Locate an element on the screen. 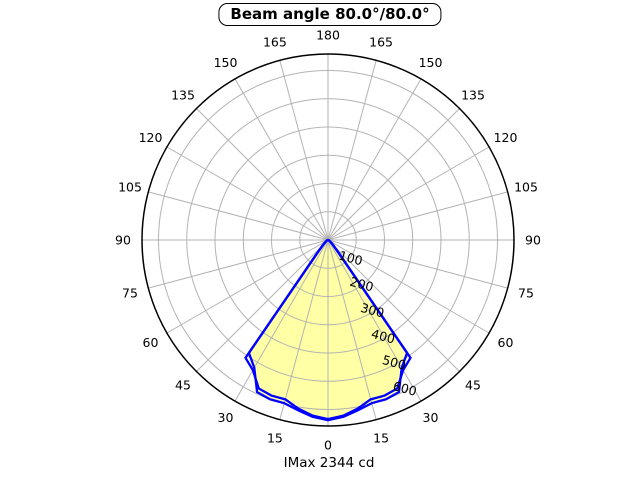  angle-tick-label-15-left: 15 is located at coordinates (275, 437).